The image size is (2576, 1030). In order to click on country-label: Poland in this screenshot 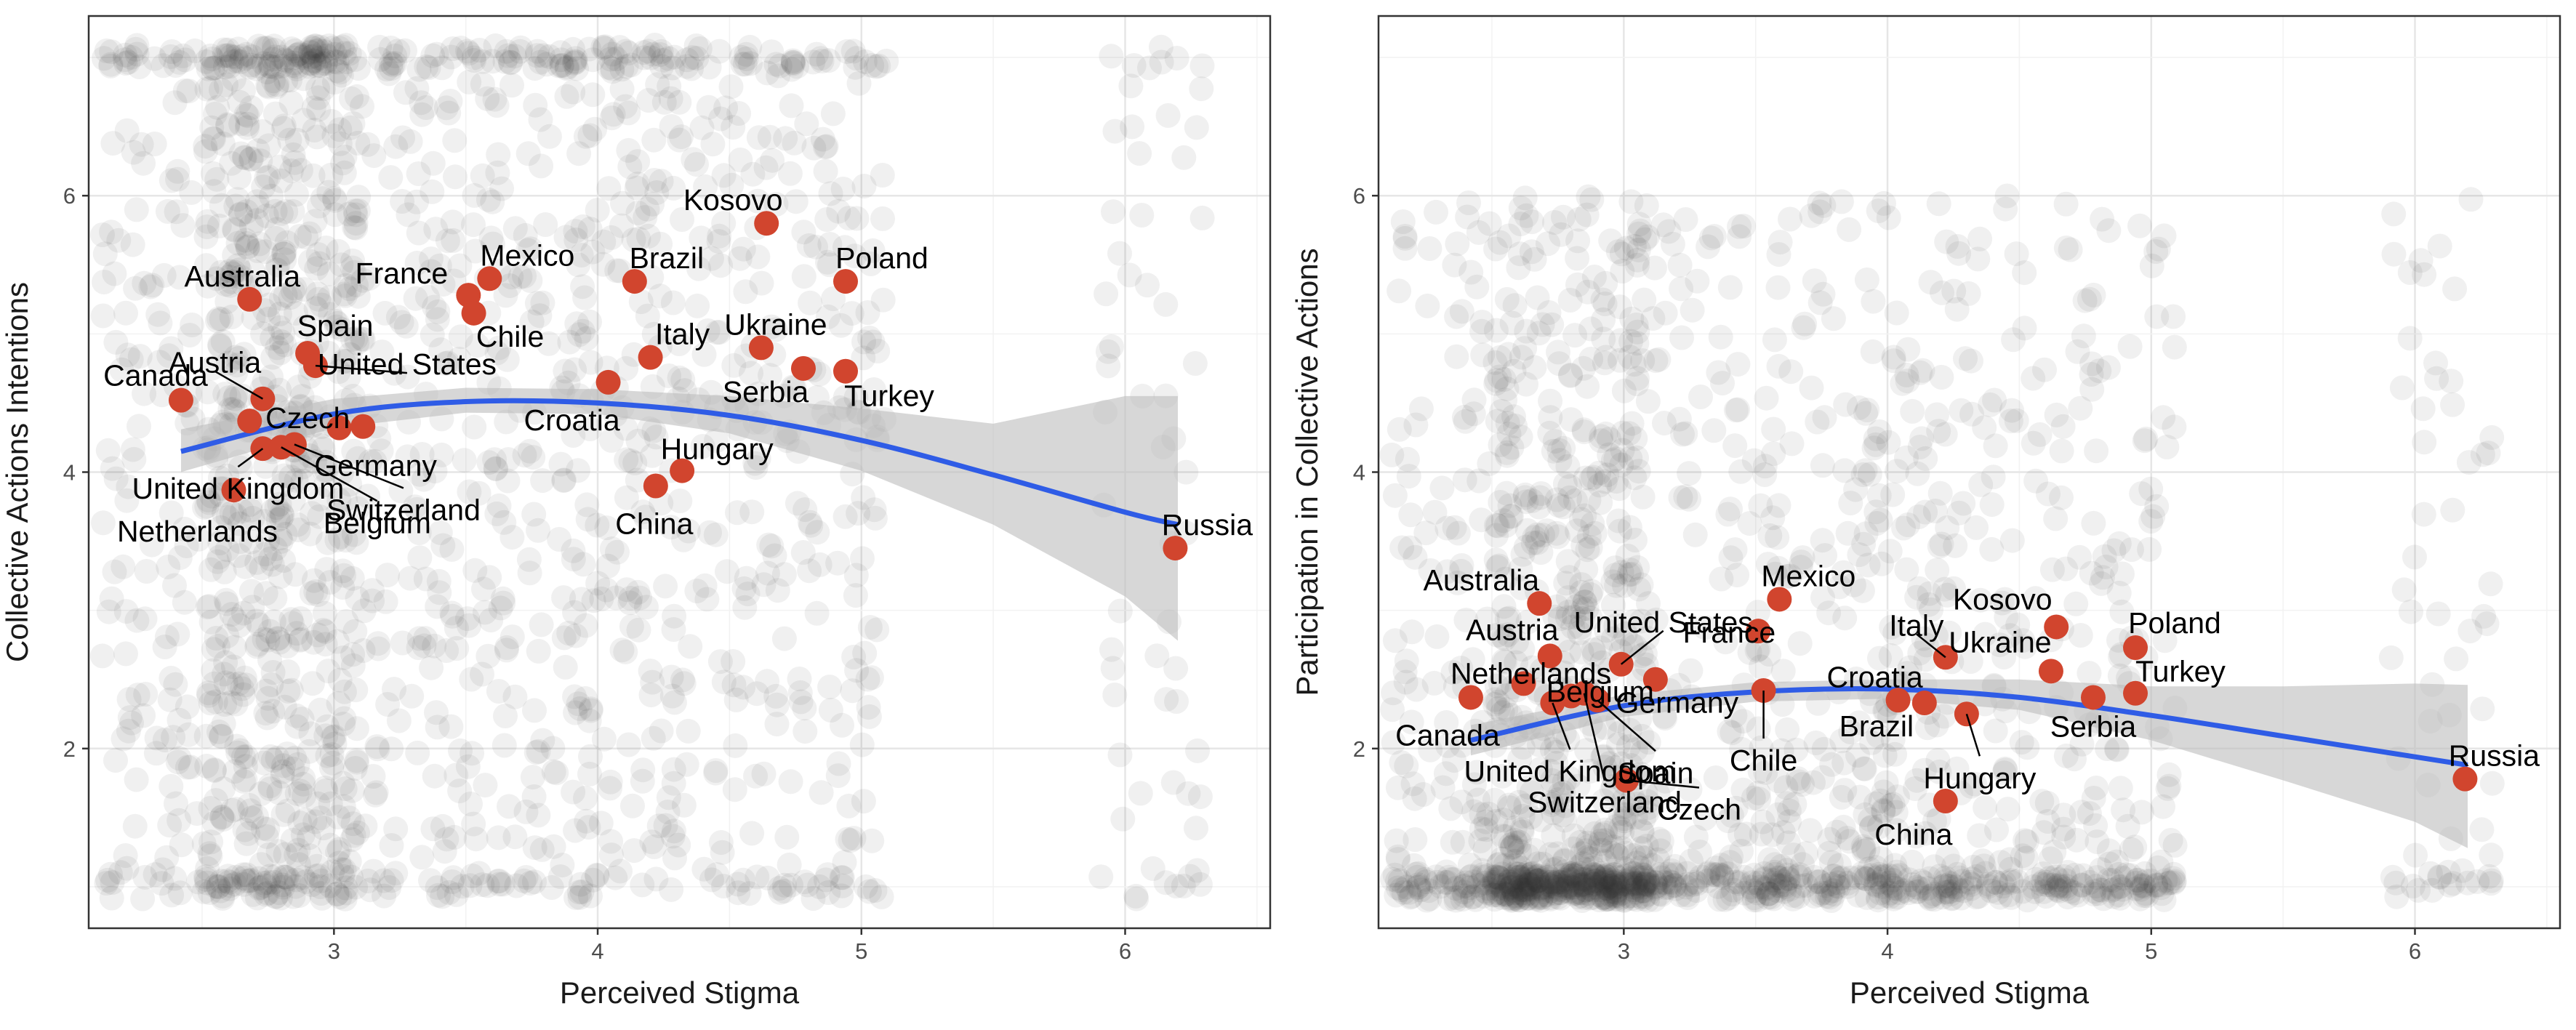, I will do `click(2175, 623)`.